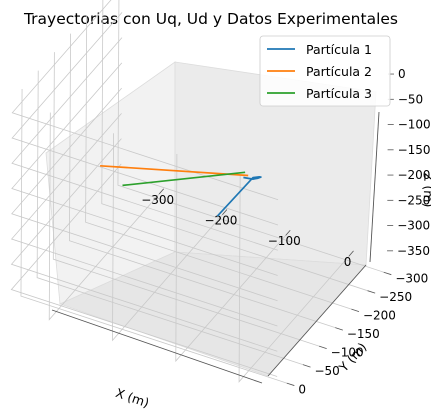 This screenshot has width=431, height=417. I want to click on y-ticks: 0 −50 −100 −150 −200 −250 −300, so click(357, 334).